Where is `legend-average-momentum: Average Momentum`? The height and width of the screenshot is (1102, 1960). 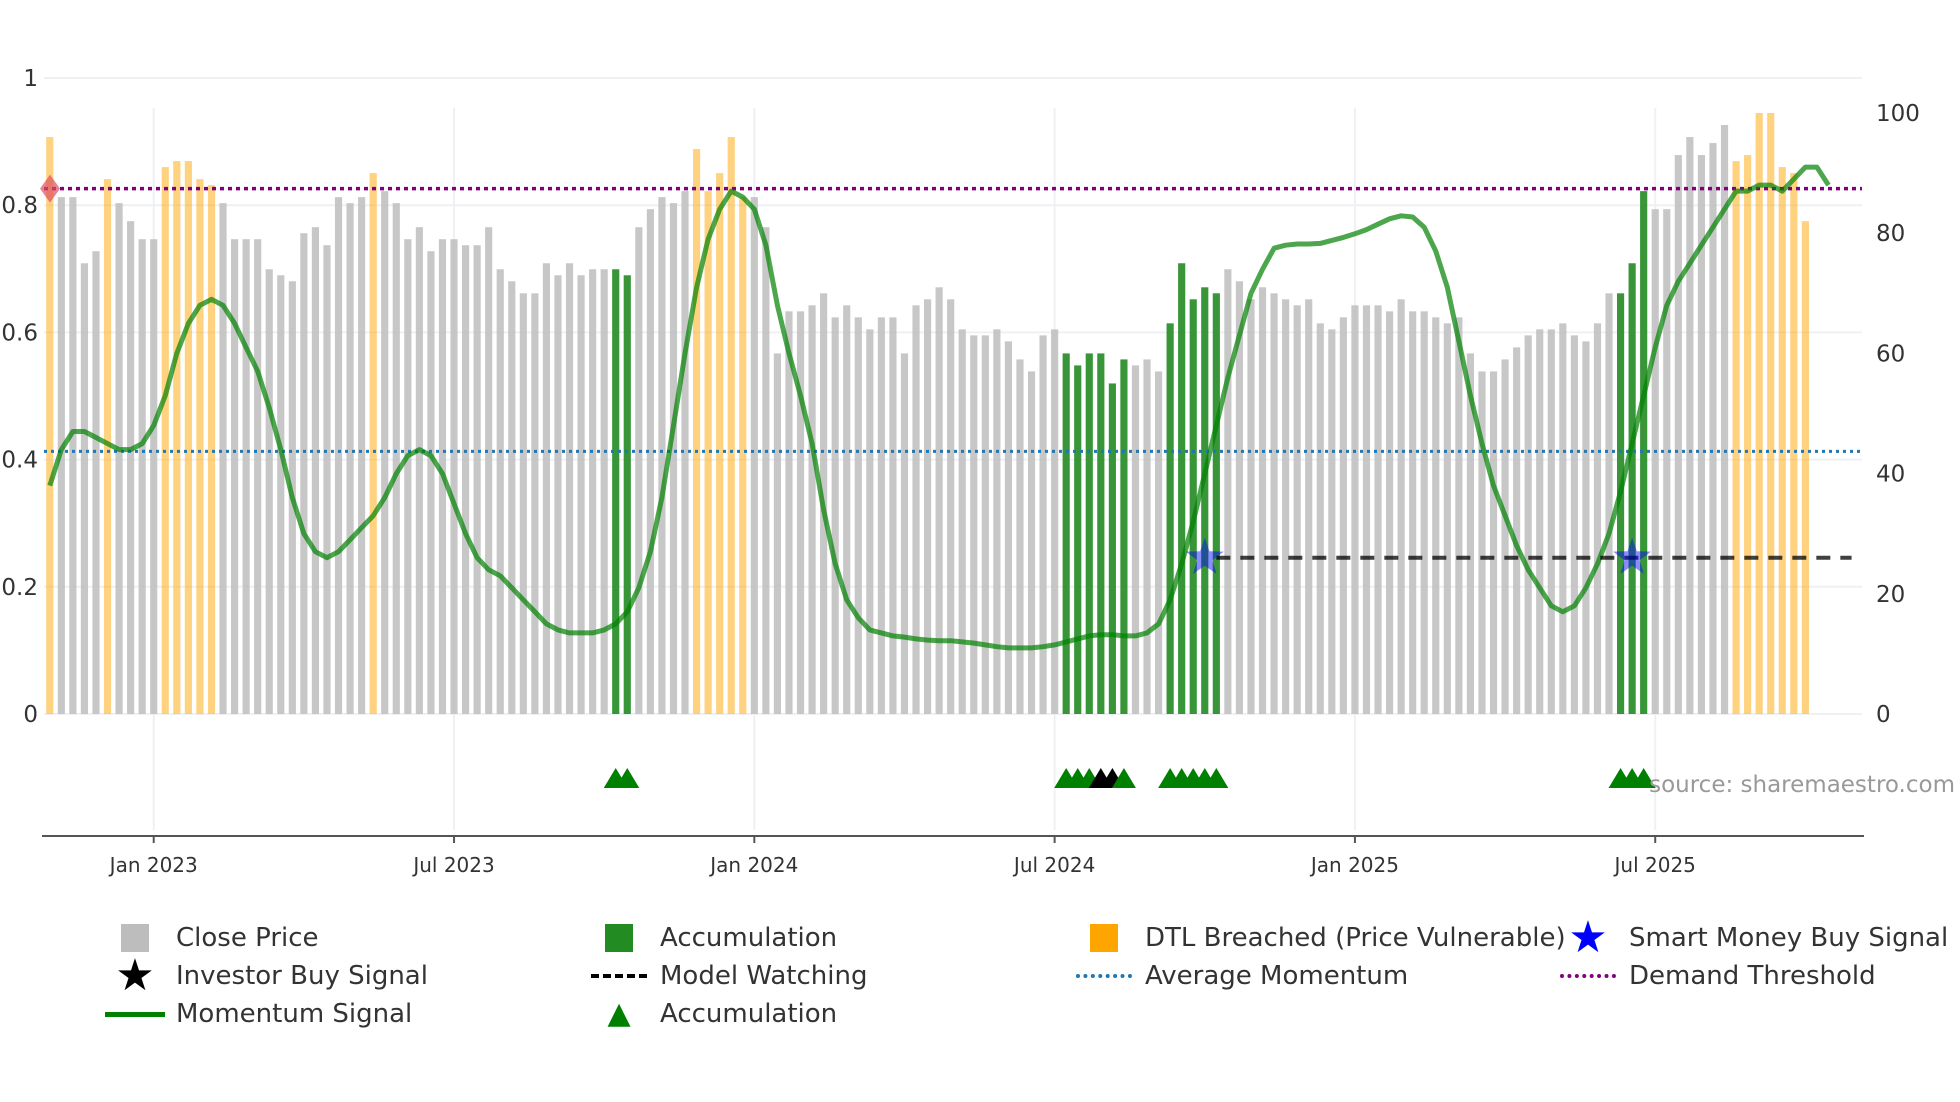 legend-average-momentum: Average Momentum is located at coordinates (1238, 976).